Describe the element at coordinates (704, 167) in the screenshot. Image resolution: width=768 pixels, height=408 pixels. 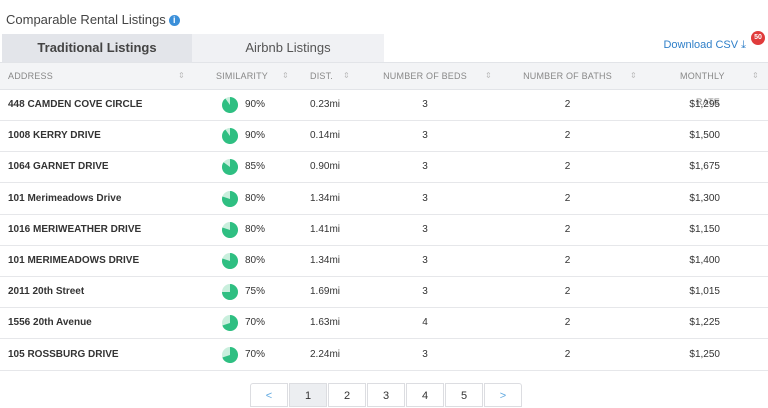
I see `cell: $1,675` at that location.